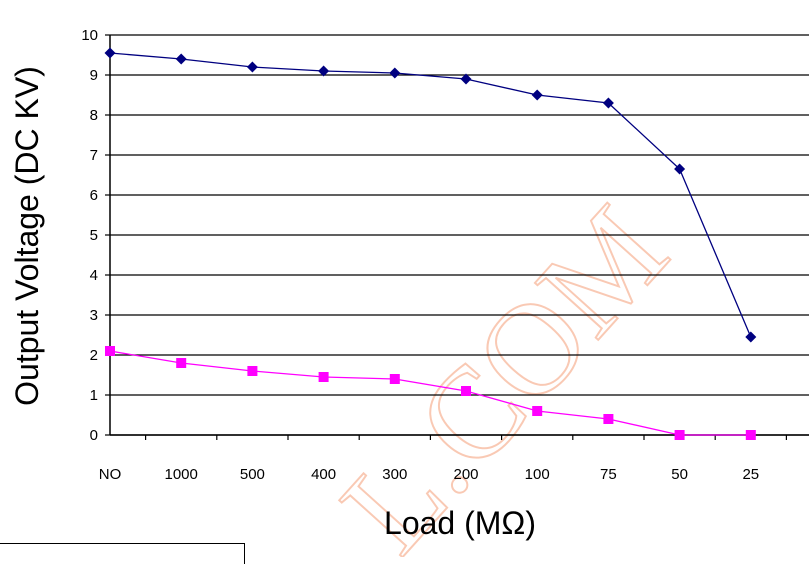 The image size is (809, 564). I want to click on y-axis-title: Output Voltage (DC KV), so click(27, 236).